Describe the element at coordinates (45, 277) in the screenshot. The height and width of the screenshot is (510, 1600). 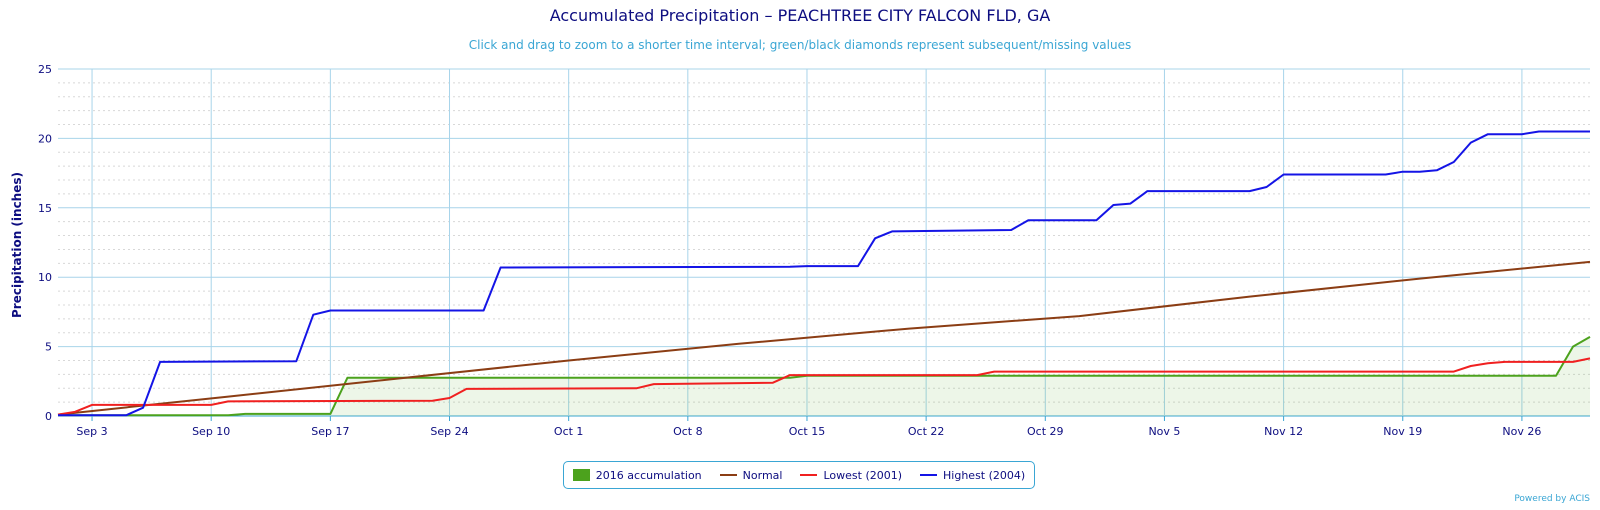
I see `y-tick-label: 10` at that location.